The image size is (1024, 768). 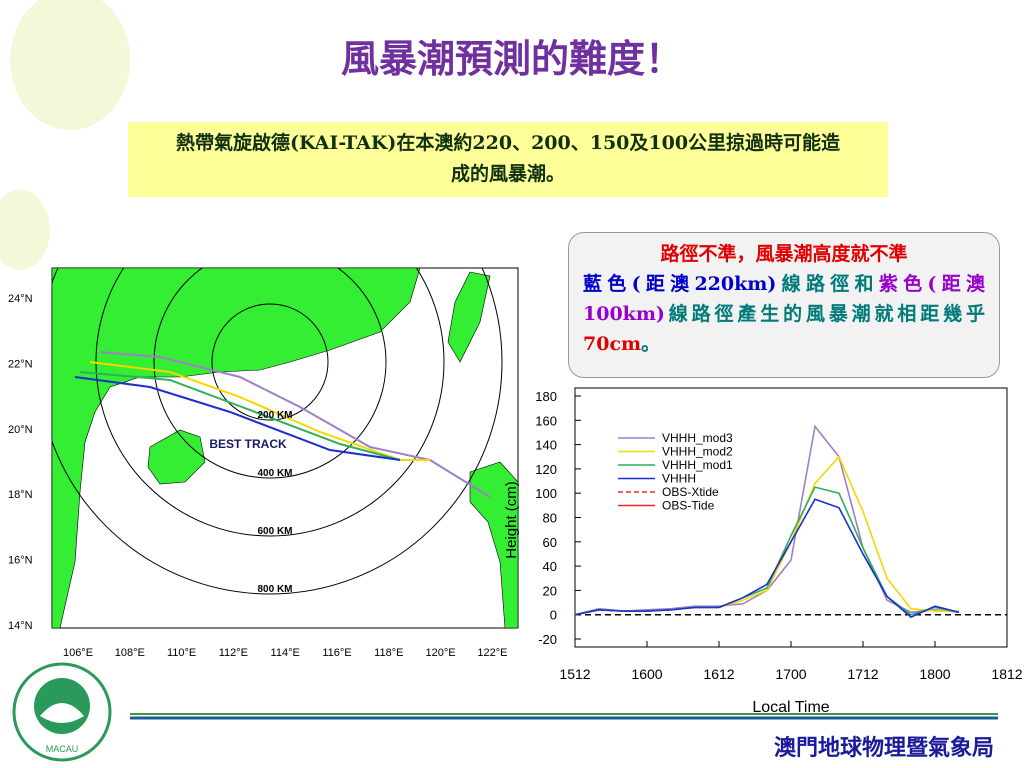 What do you see at coordinates (20, 430) in the screenshot?
I see `lat-label: 20°N` at bounding box center [20, 430].